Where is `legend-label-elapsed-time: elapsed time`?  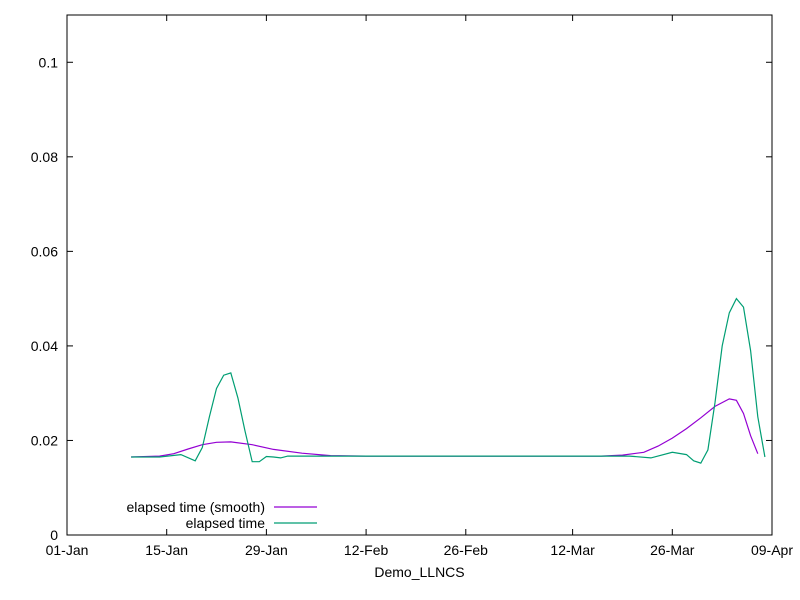
legend-label-elapsed-time: elapsed time is located at coordinates (226, 523).